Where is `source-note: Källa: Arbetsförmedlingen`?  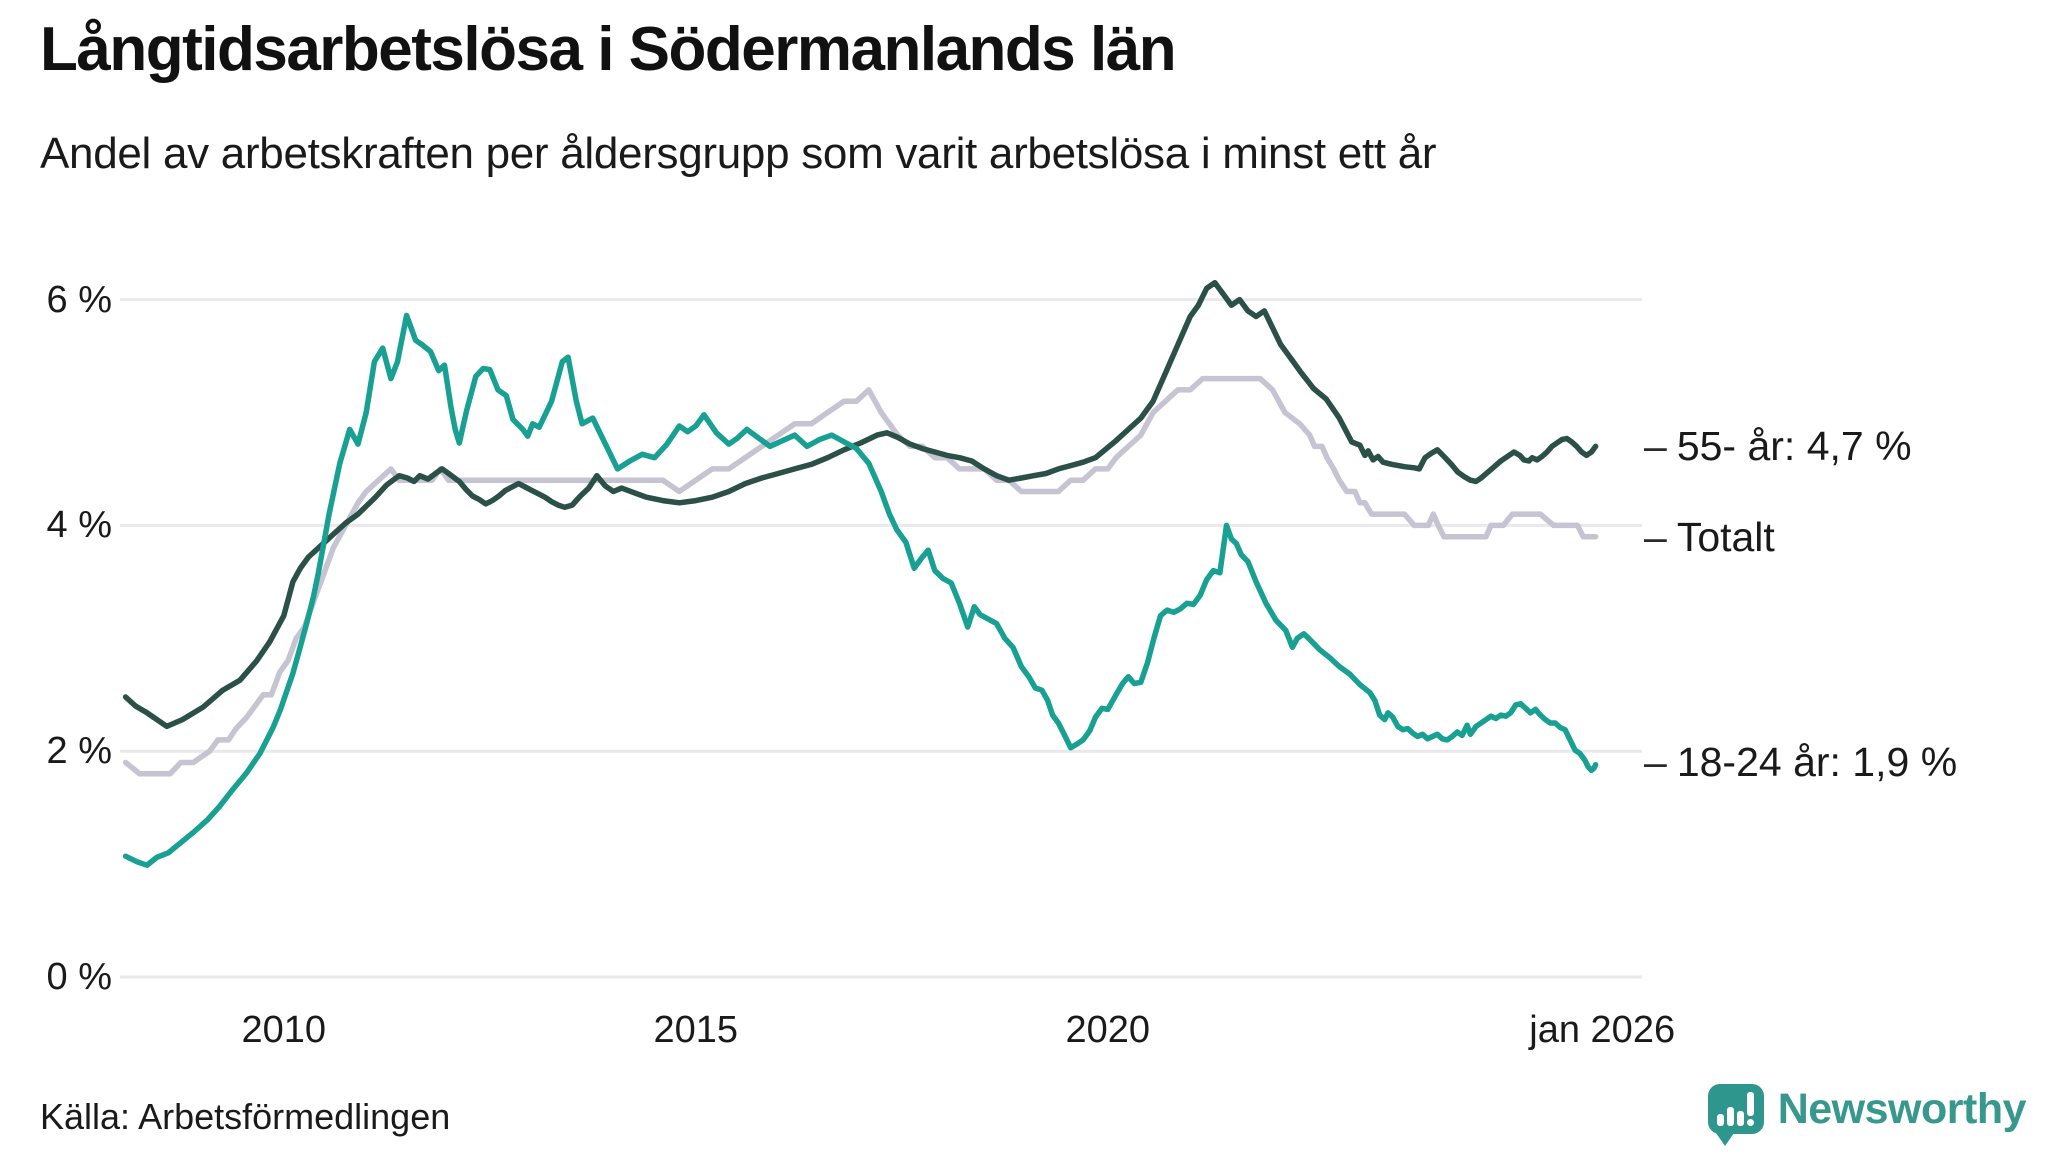 source-note: Källa: Arbetsförmedlingen is located at coordinates (245, 1116).